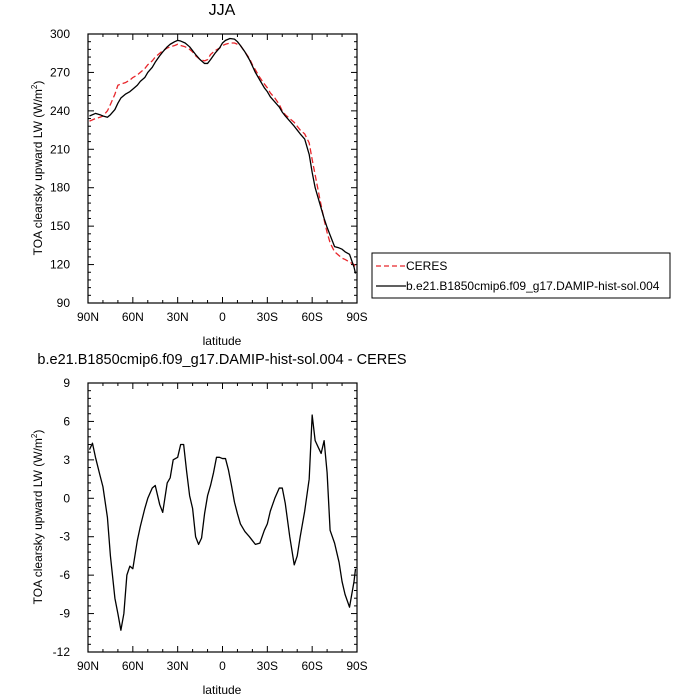  What do you see at coordinates (222, 10) in the screenshot?
I see `top-panel-title: JJA` at bounding box center [222, 10].